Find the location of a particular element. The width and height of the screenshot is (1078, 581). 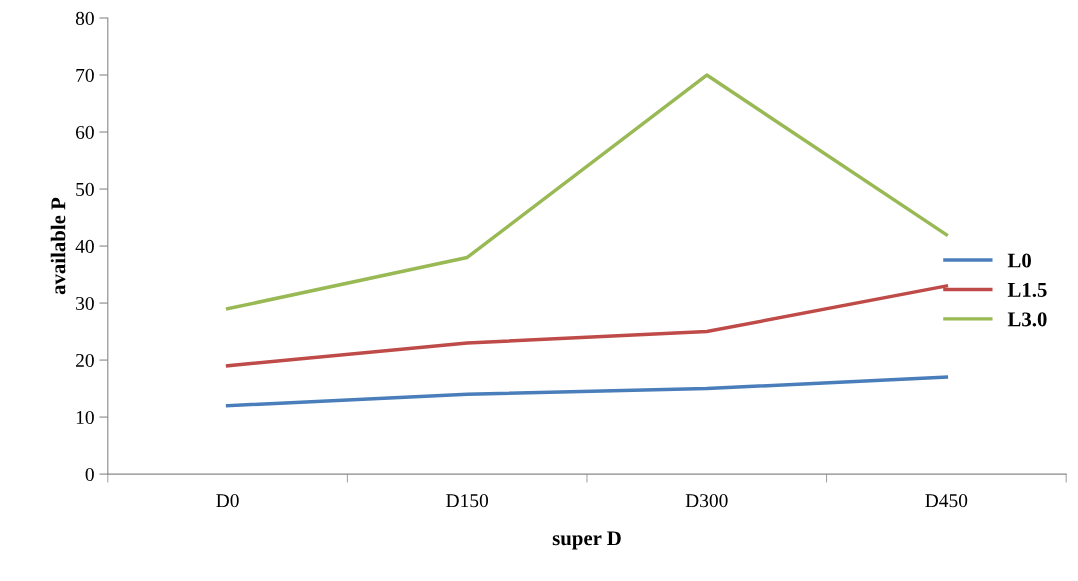

y-tick-label: 10 is located at coordinates (85, 417).